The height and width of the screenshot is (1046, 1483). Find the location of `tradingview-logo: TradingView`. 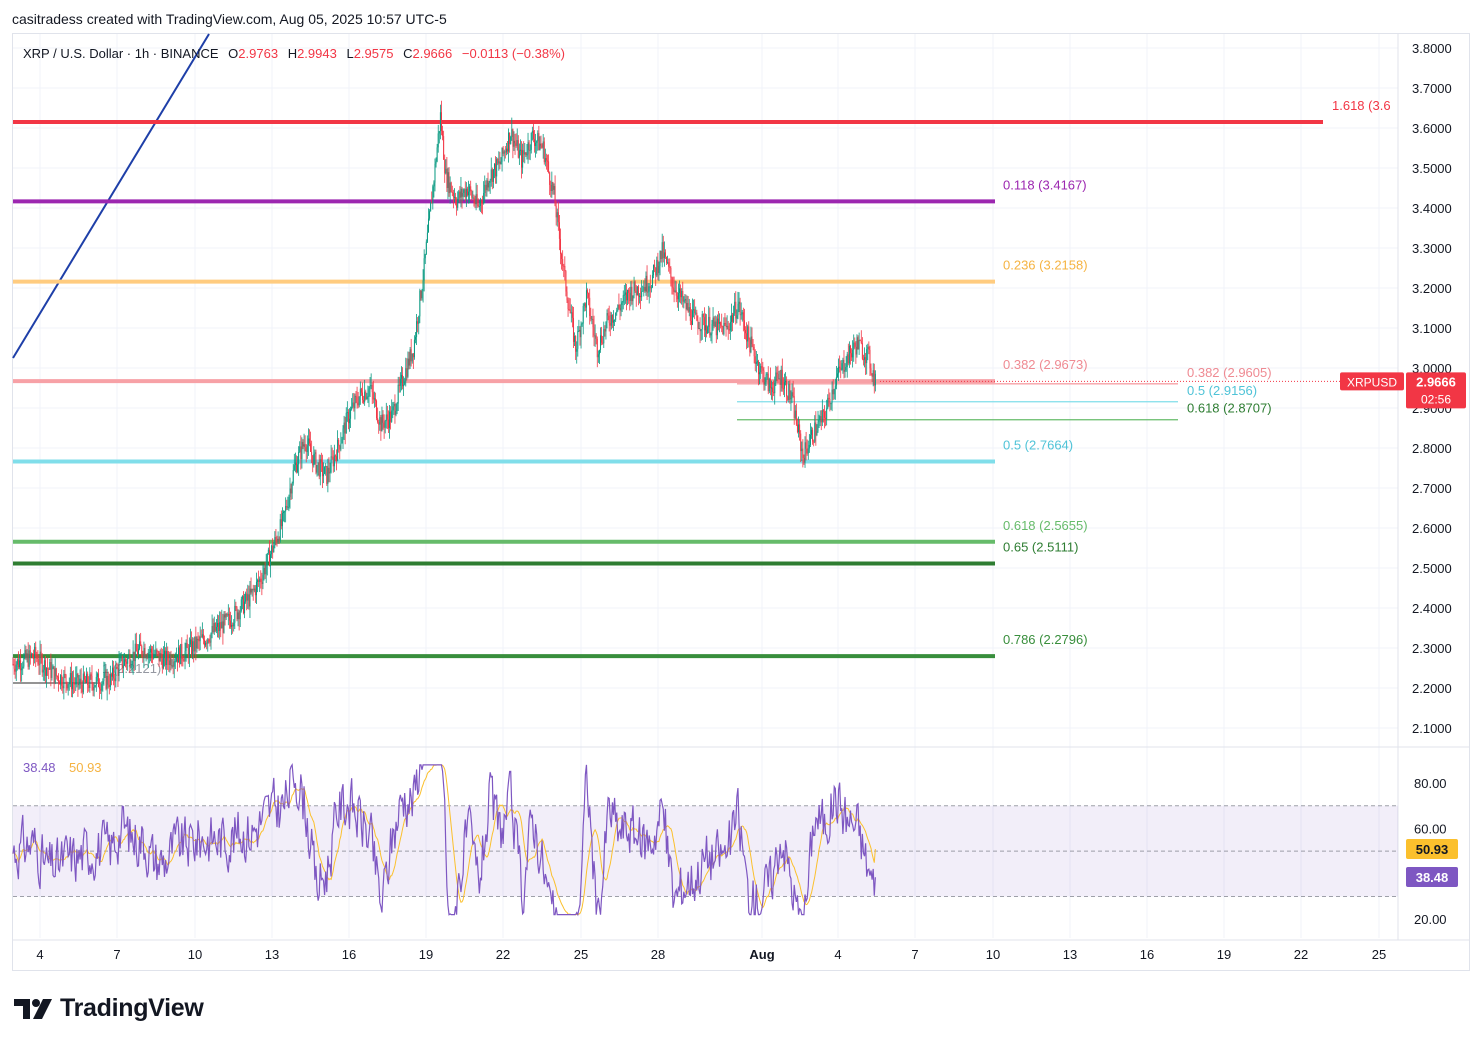

tradingview-logo: TradingView is located at coordinates (109, 1008).